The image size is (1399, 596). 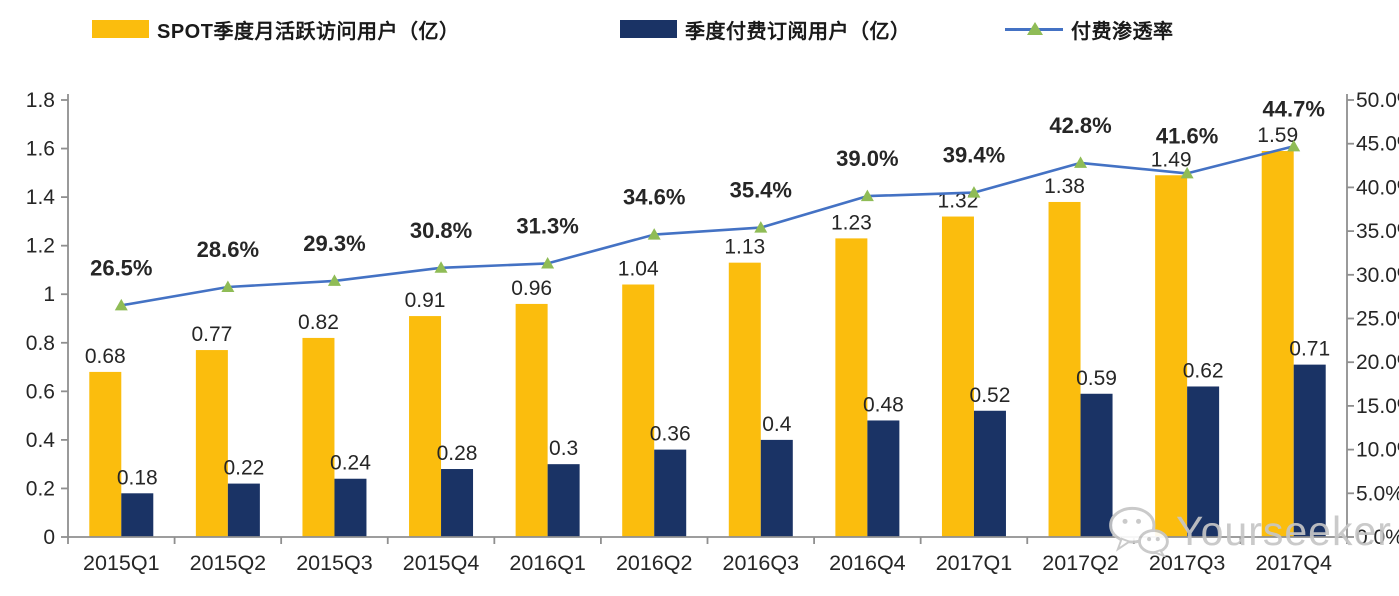 I want to click on legend-triangle-marker, so click(x=1035, y=28).